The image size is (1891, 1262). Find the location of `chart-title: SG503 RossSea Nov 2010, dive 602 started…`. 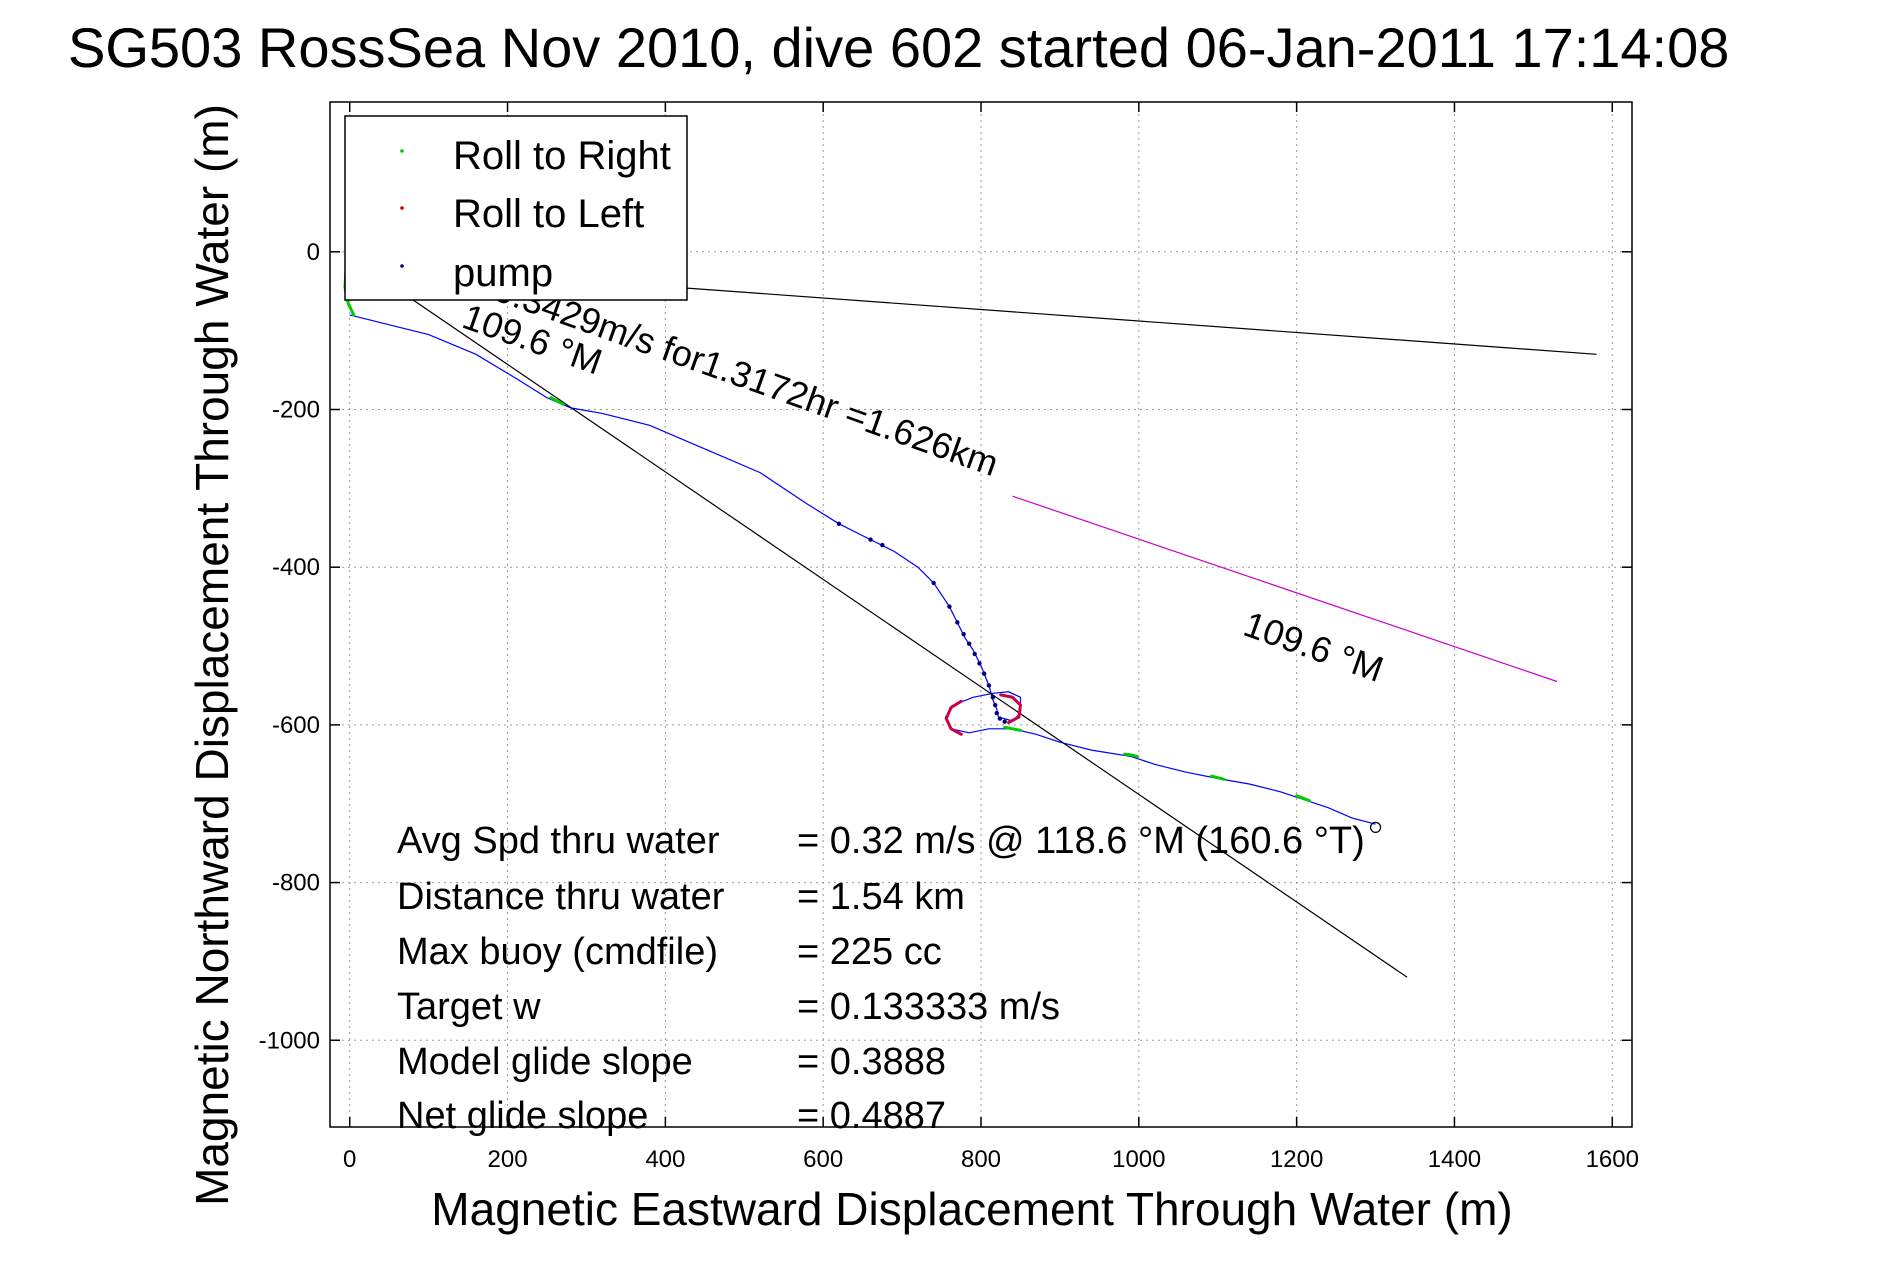

chart-title: SG503 RossSea Nov 2010, dive 602 started… is located at coordinates (898, 47).